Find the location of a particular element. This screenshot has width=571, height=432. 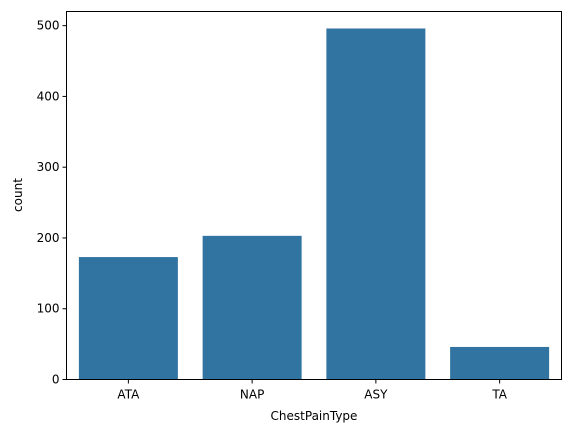

y-axis-ticks: 0 100 200 300 400 500 is located at coordinates (52, 203).